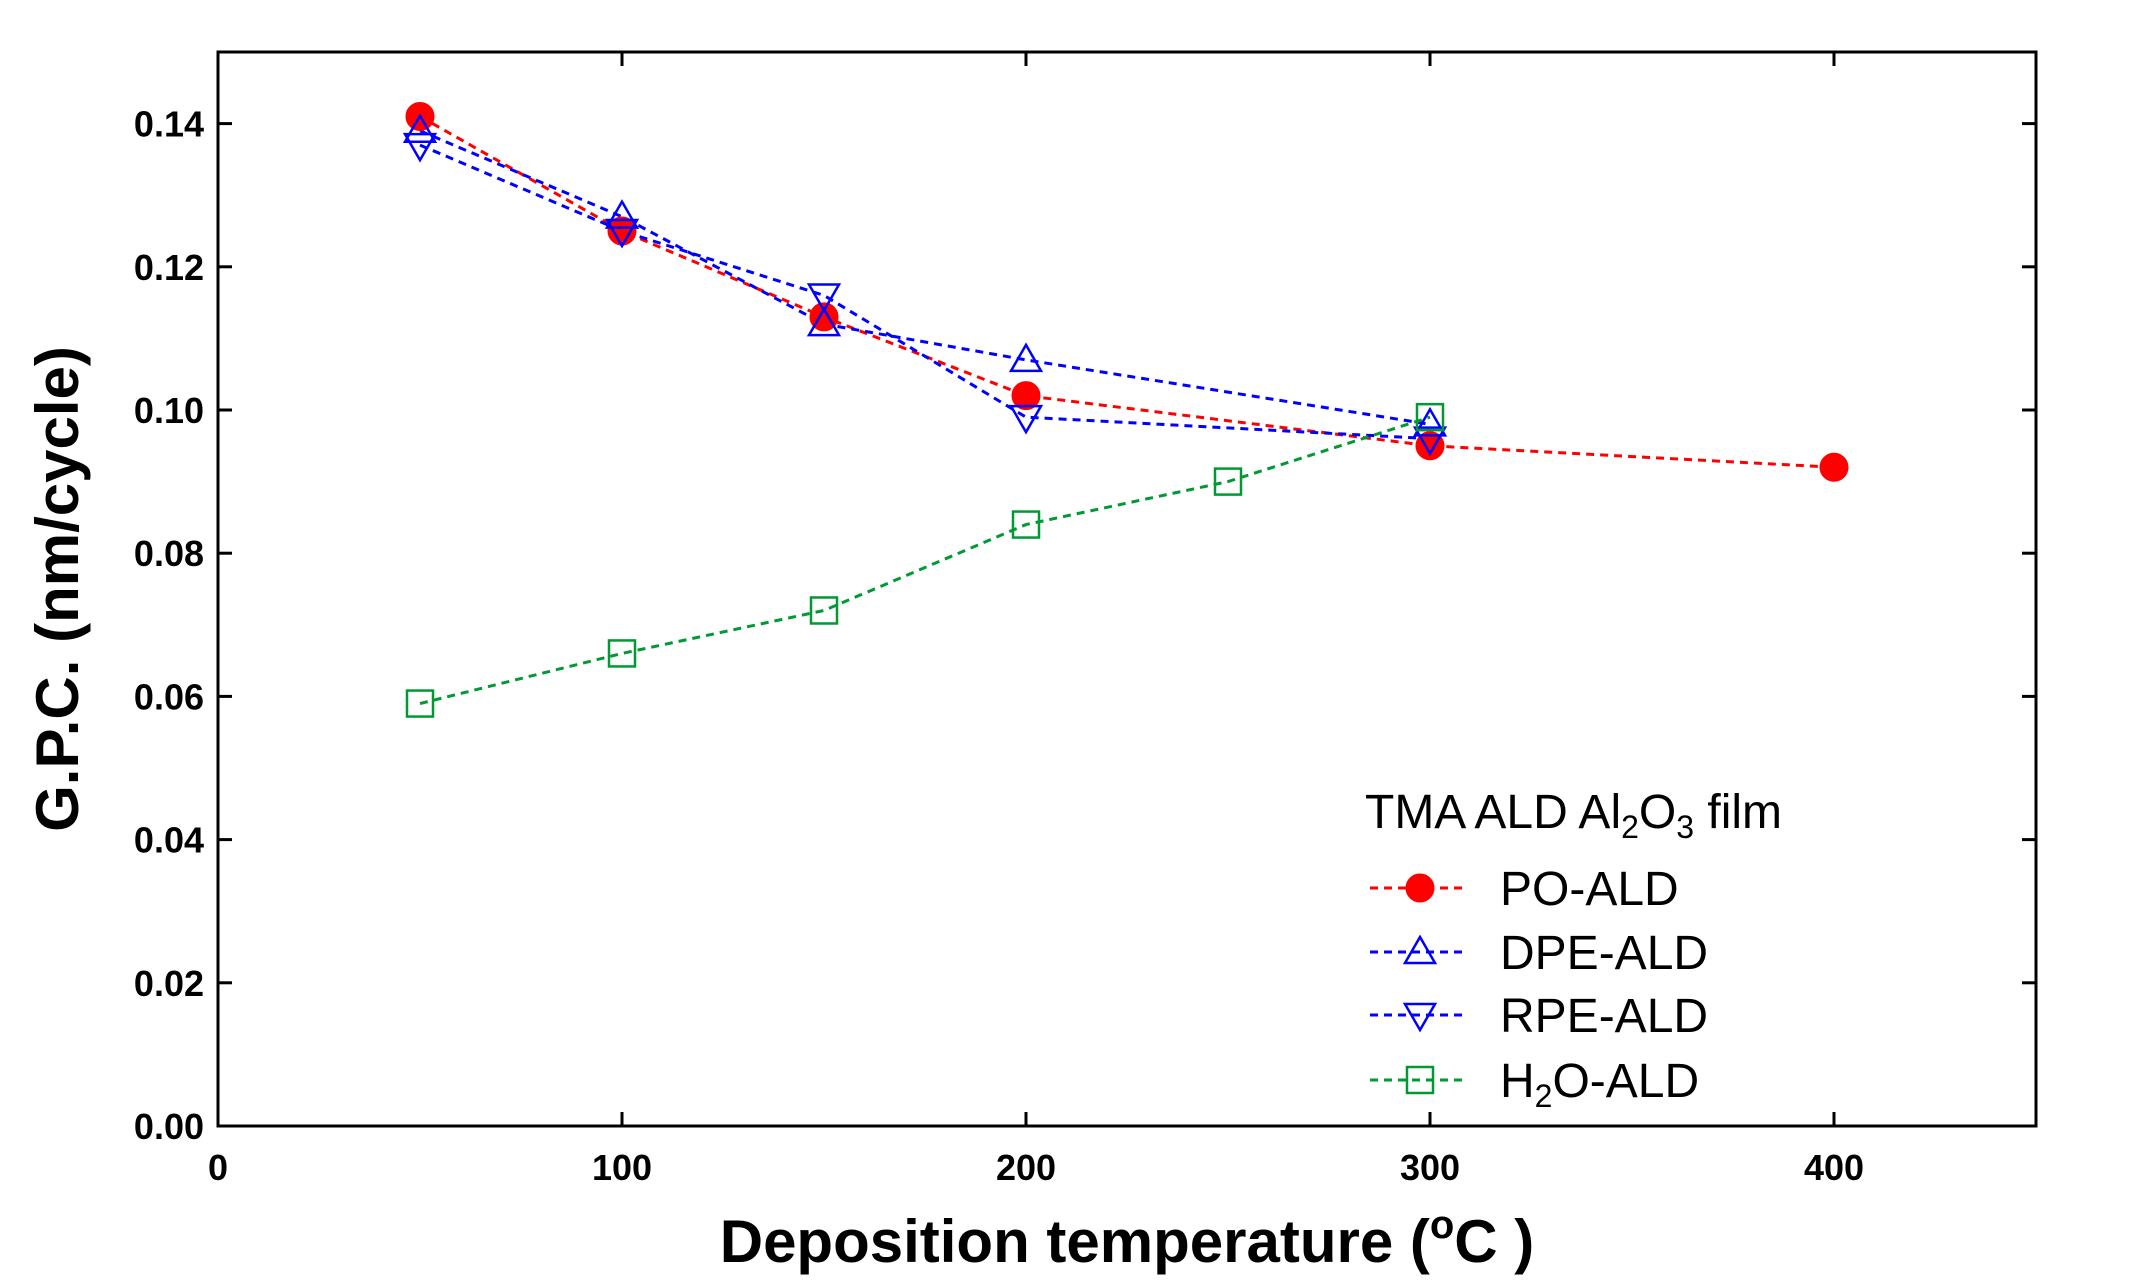  What do you see at coordinates (1494, 1241) in the screenshot?
I see `x-axis-title-unit: C )` at bounding box center [1494, 1241].